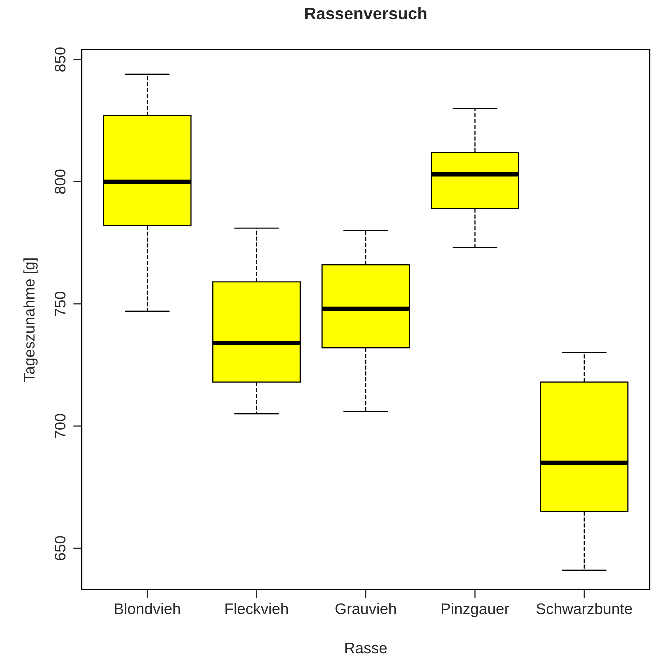 This screenshot has height=666, width=662. I want to click on x-tick-label: Pinzgauer, so click(476, 610).